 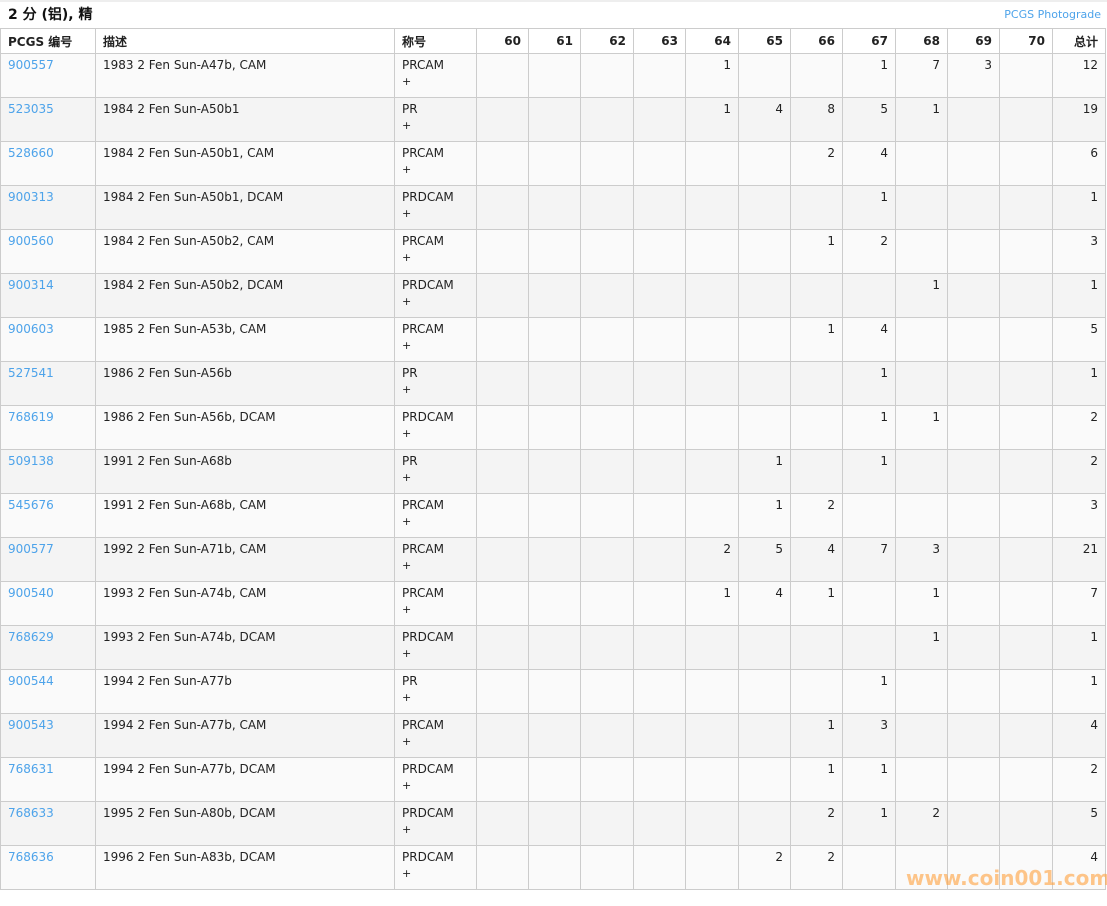 What do you see at coordinates (48, 647) in the screenshot?
I see `pcgs-code-cell: 768629` at bounding box center [48, 647].